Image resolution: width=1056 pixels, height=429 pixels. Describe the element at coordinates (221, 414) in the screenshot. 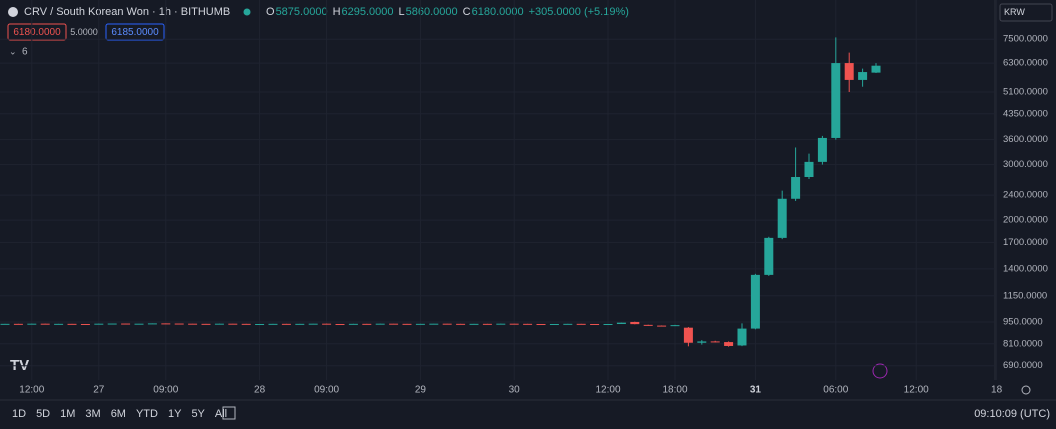

I see `range-button: All` at that location.